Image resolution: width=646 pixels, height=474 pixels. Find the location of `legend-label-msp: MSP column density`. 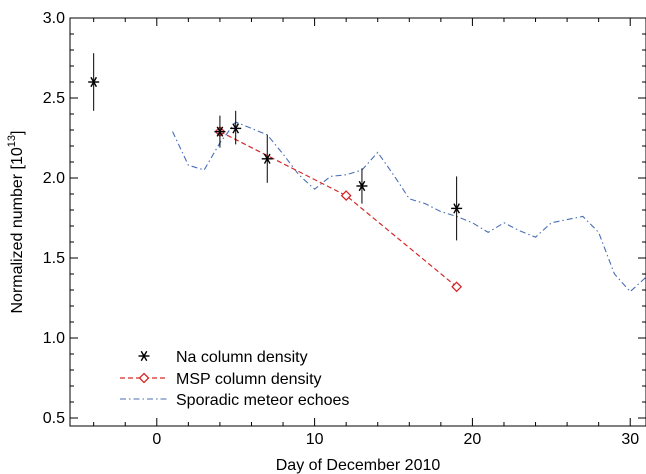

legend-label-msp: MSP column density is located at coordinates (249, 379).